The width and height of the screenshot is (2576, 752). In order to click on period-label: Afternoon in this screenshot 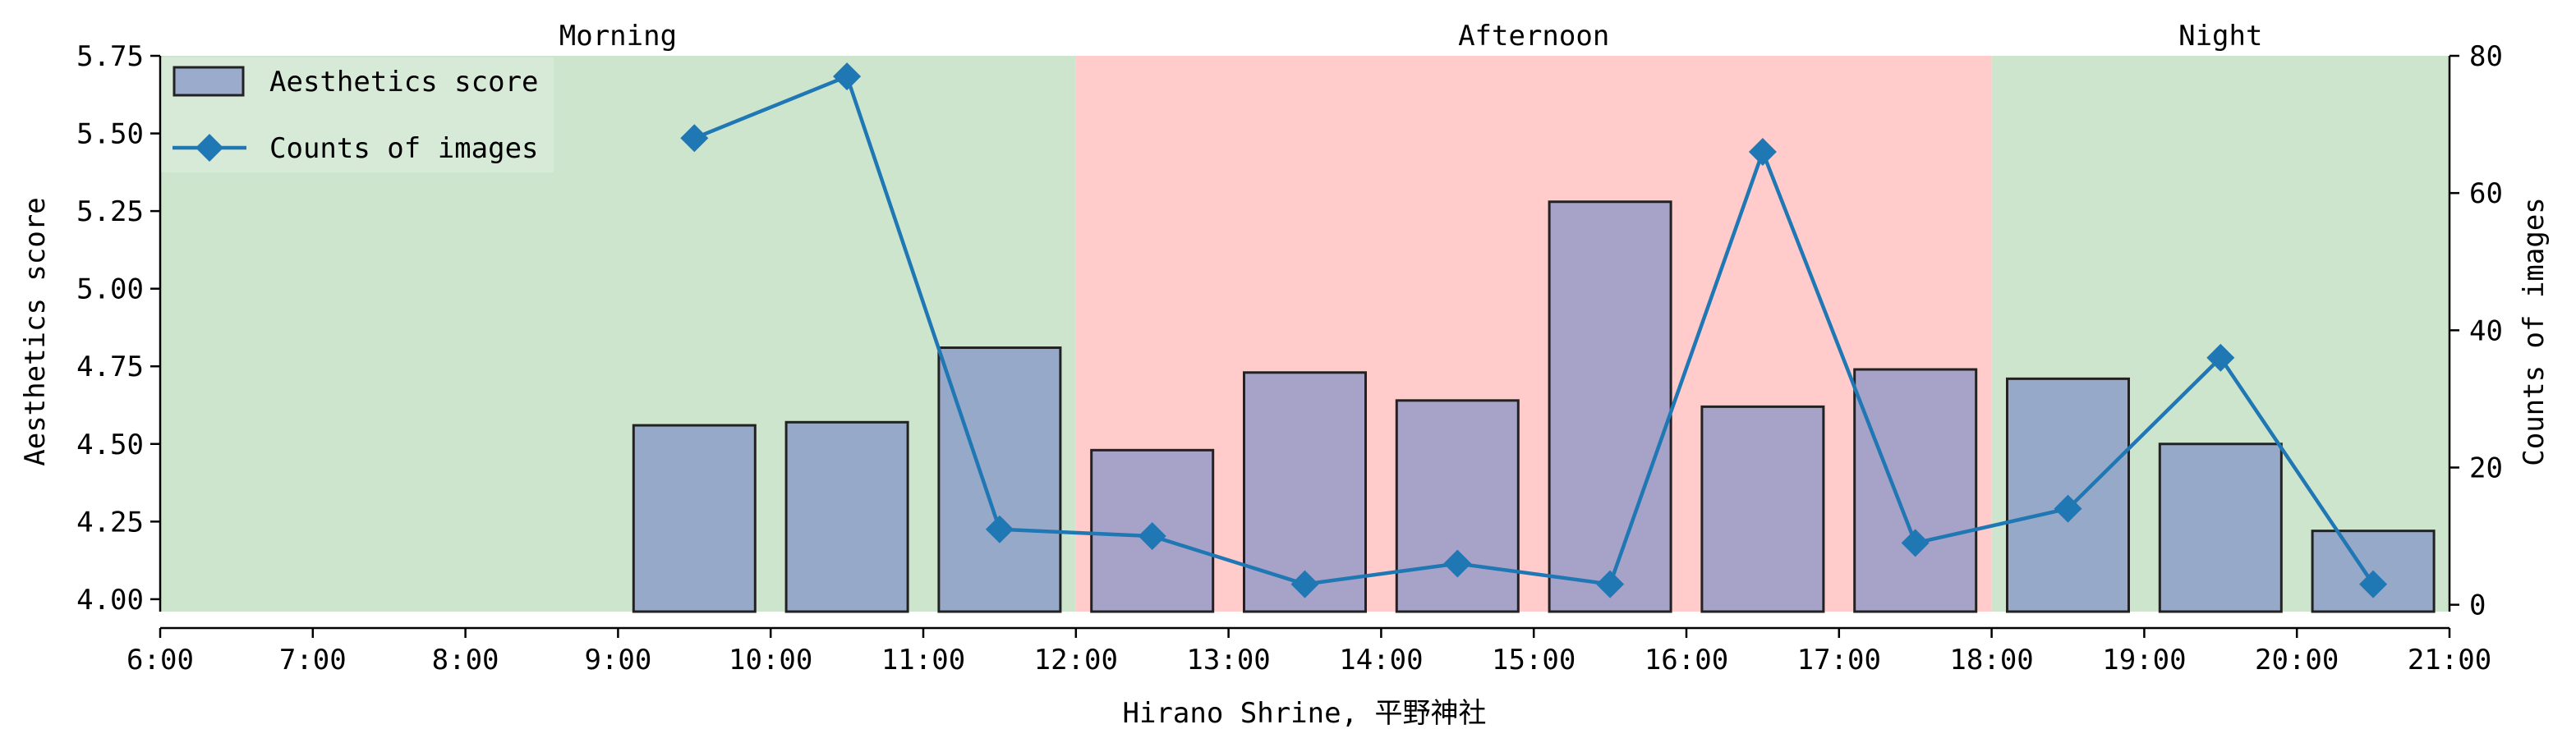, I will do `click(1533, 36)`.